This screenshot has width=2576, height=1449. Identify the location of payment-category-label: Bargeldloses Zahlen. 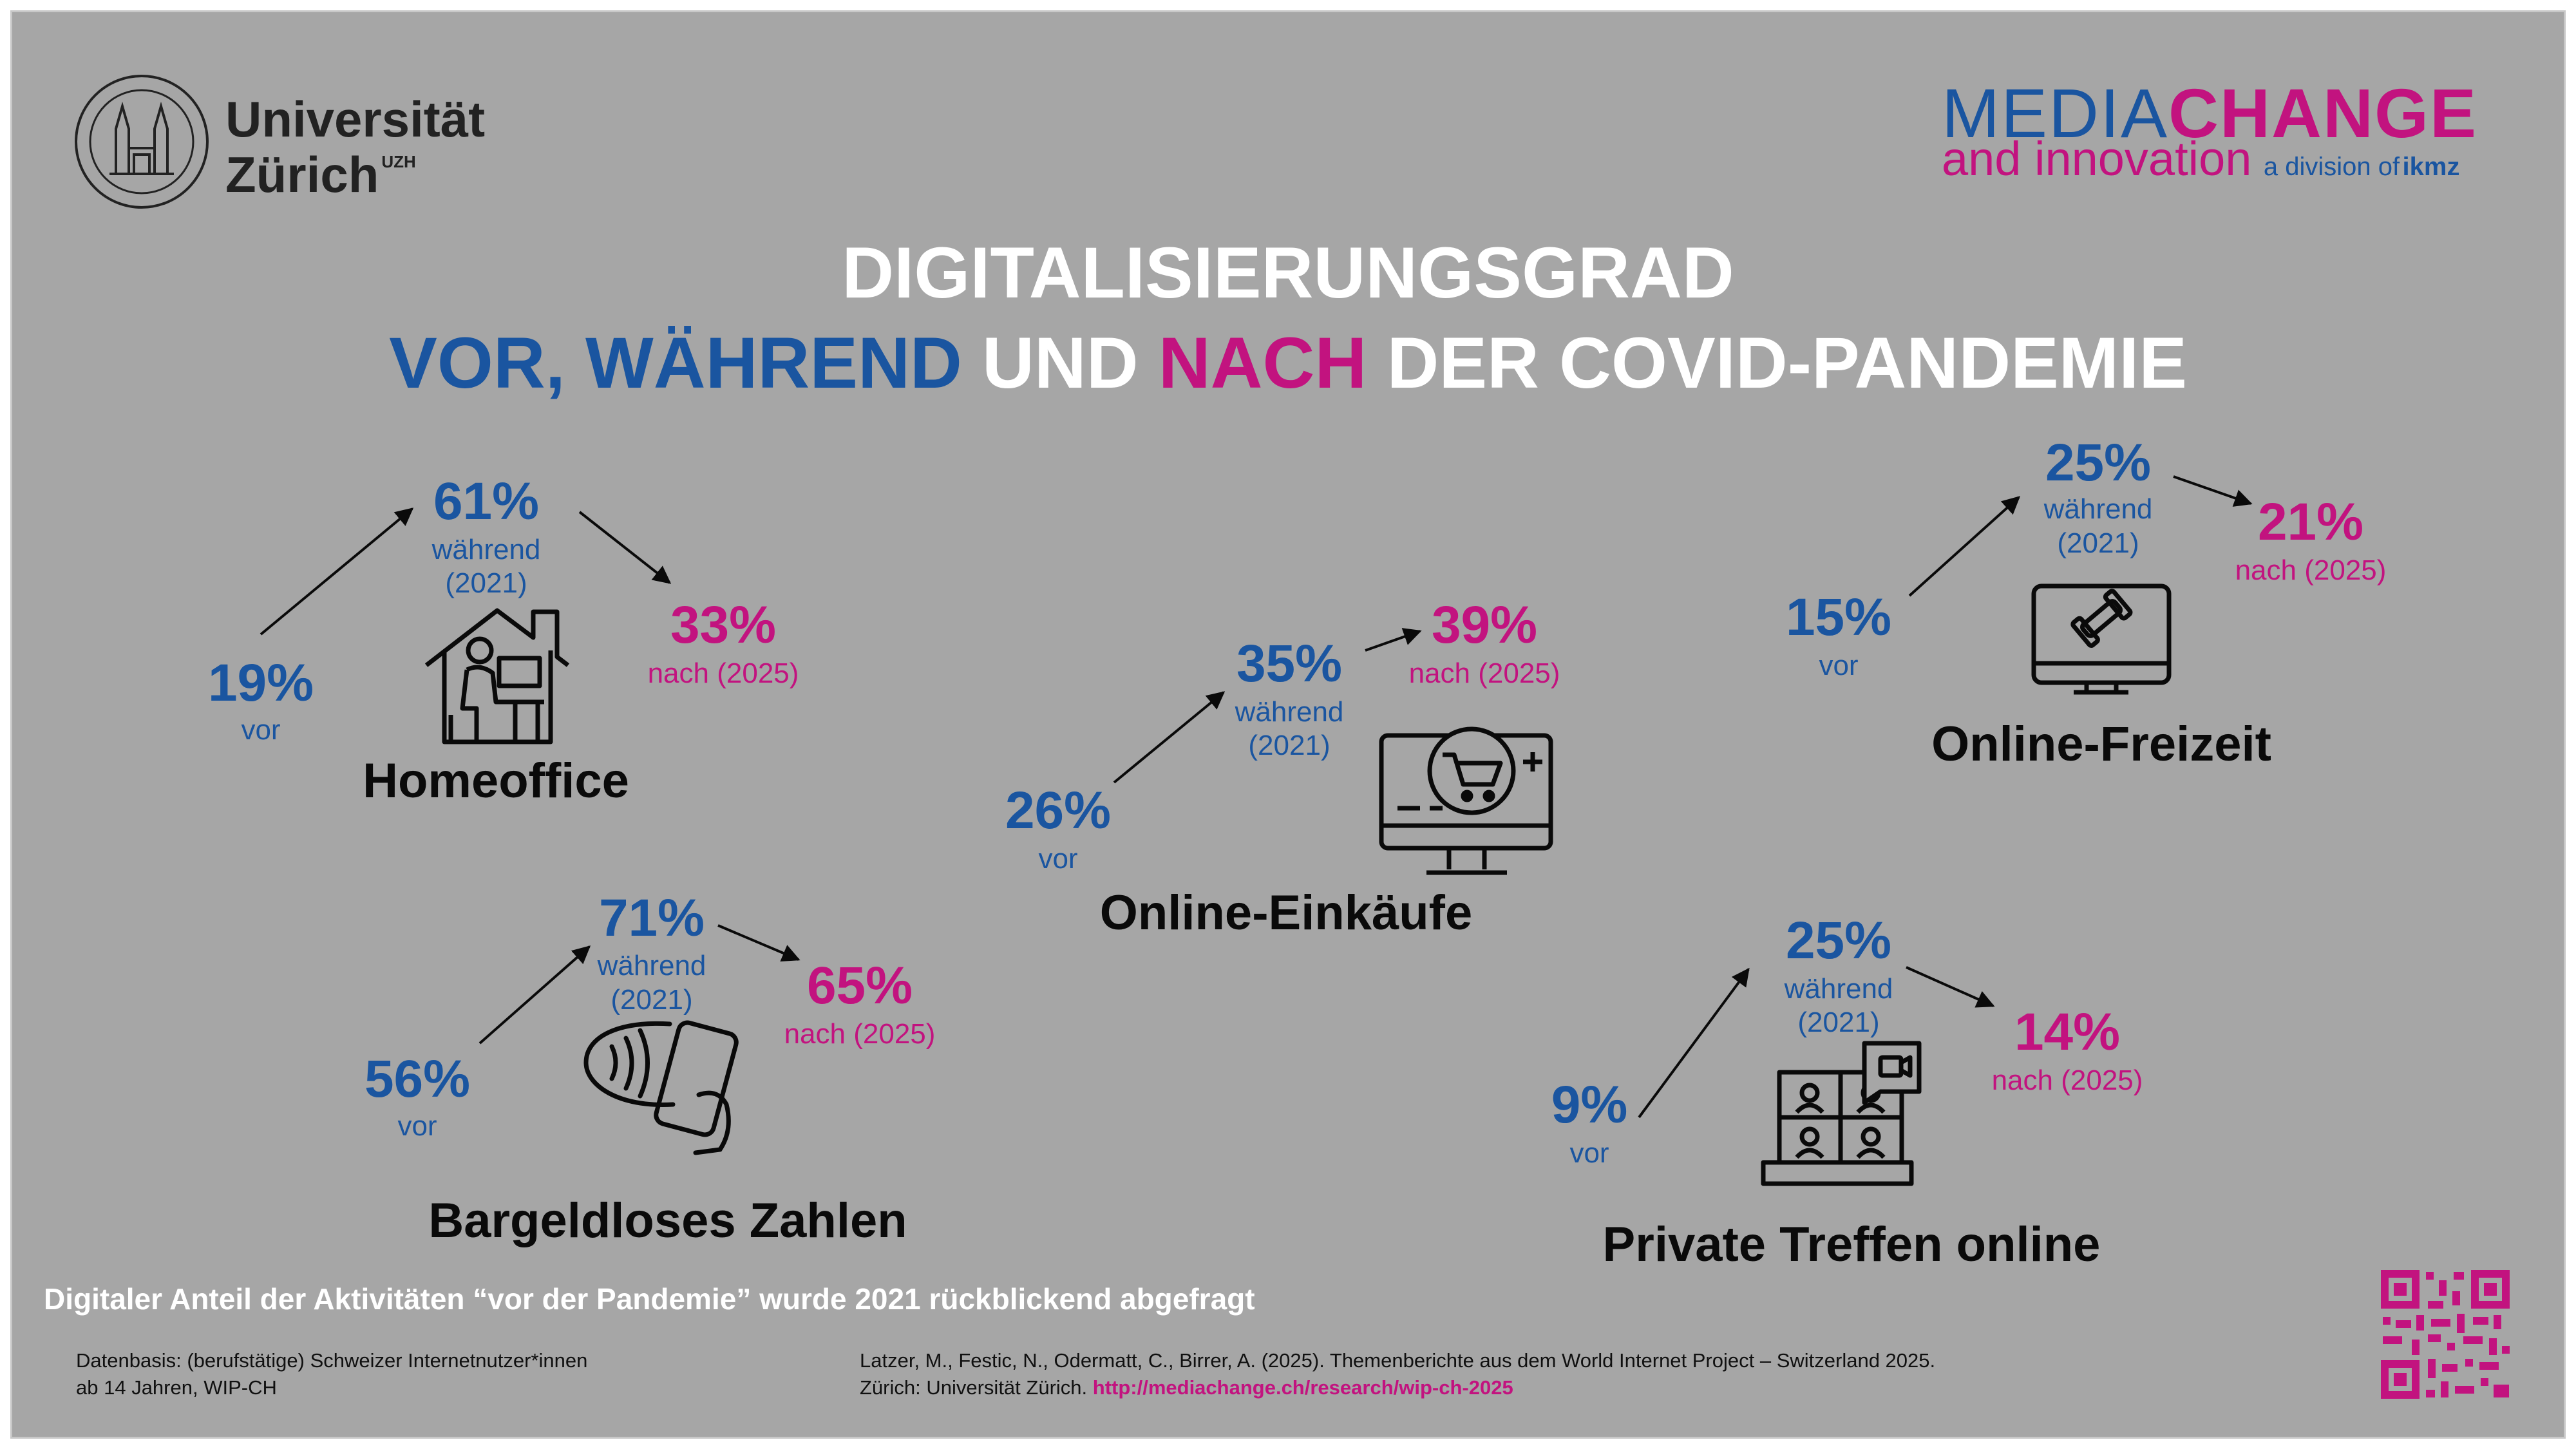
(667, 1221).